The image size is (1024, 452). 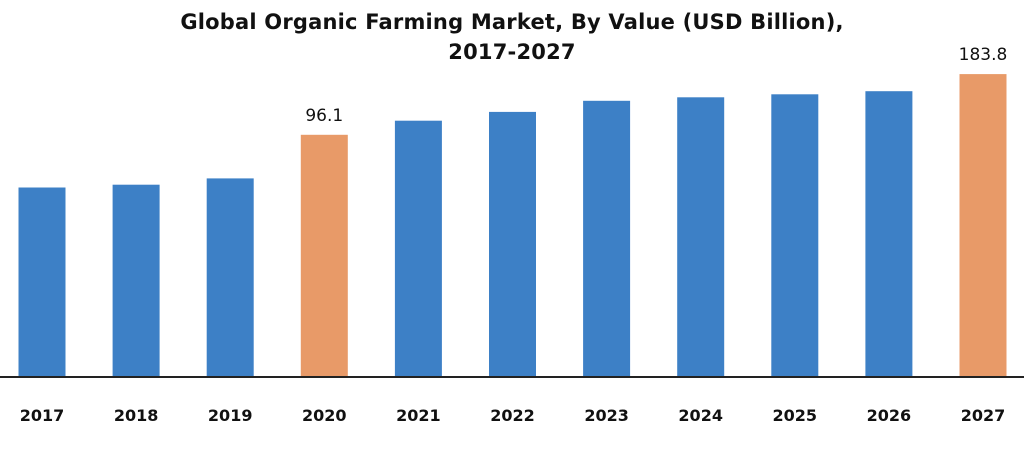 I want to click on bar-2018, so click(x=136, y=280).